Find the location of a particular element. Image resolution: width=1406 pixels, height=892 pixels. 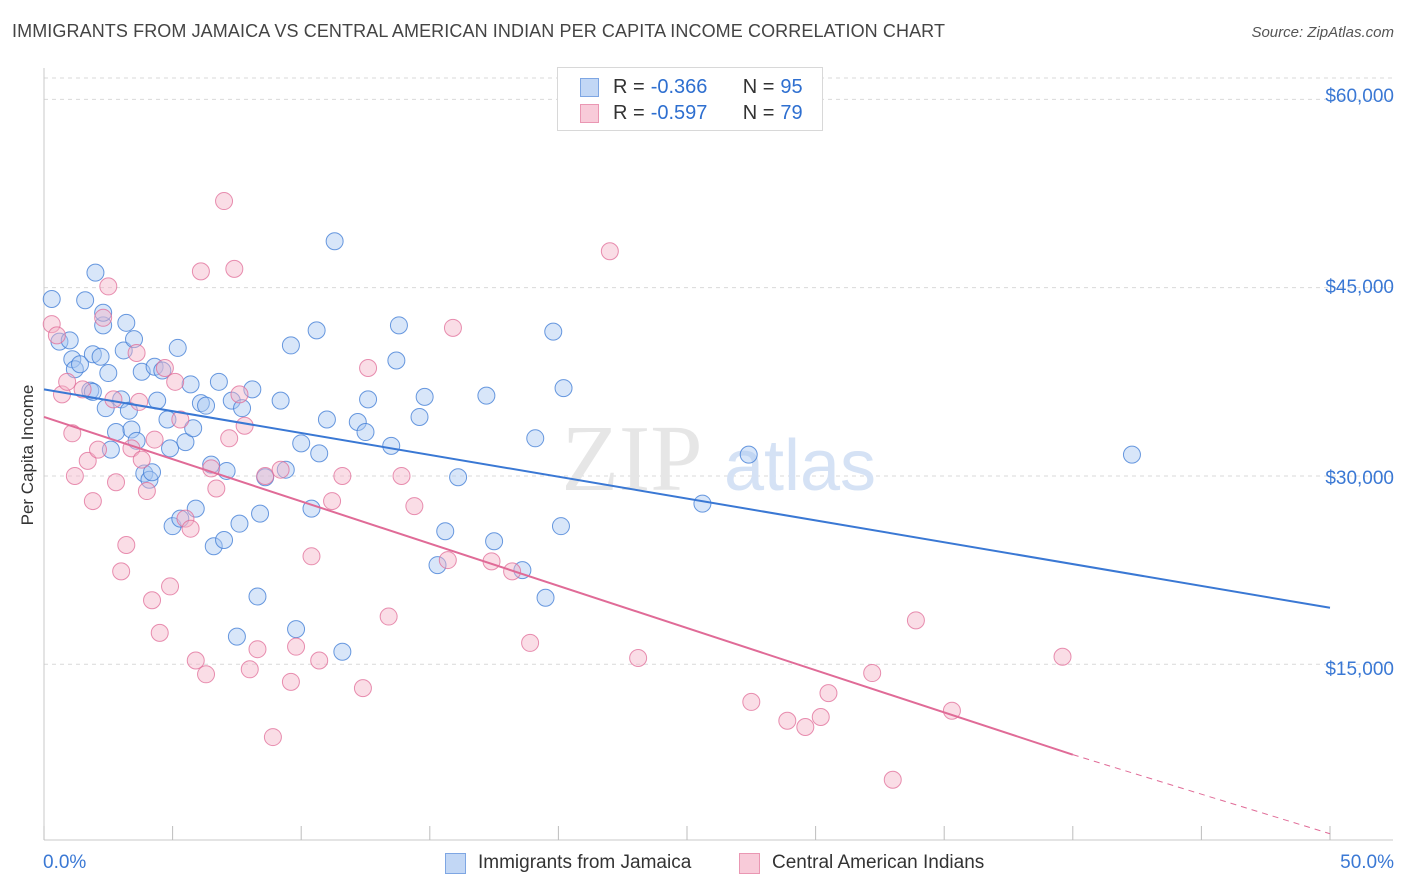

y-tick-60000: $60,000 is located at coordinates (1359, 96).